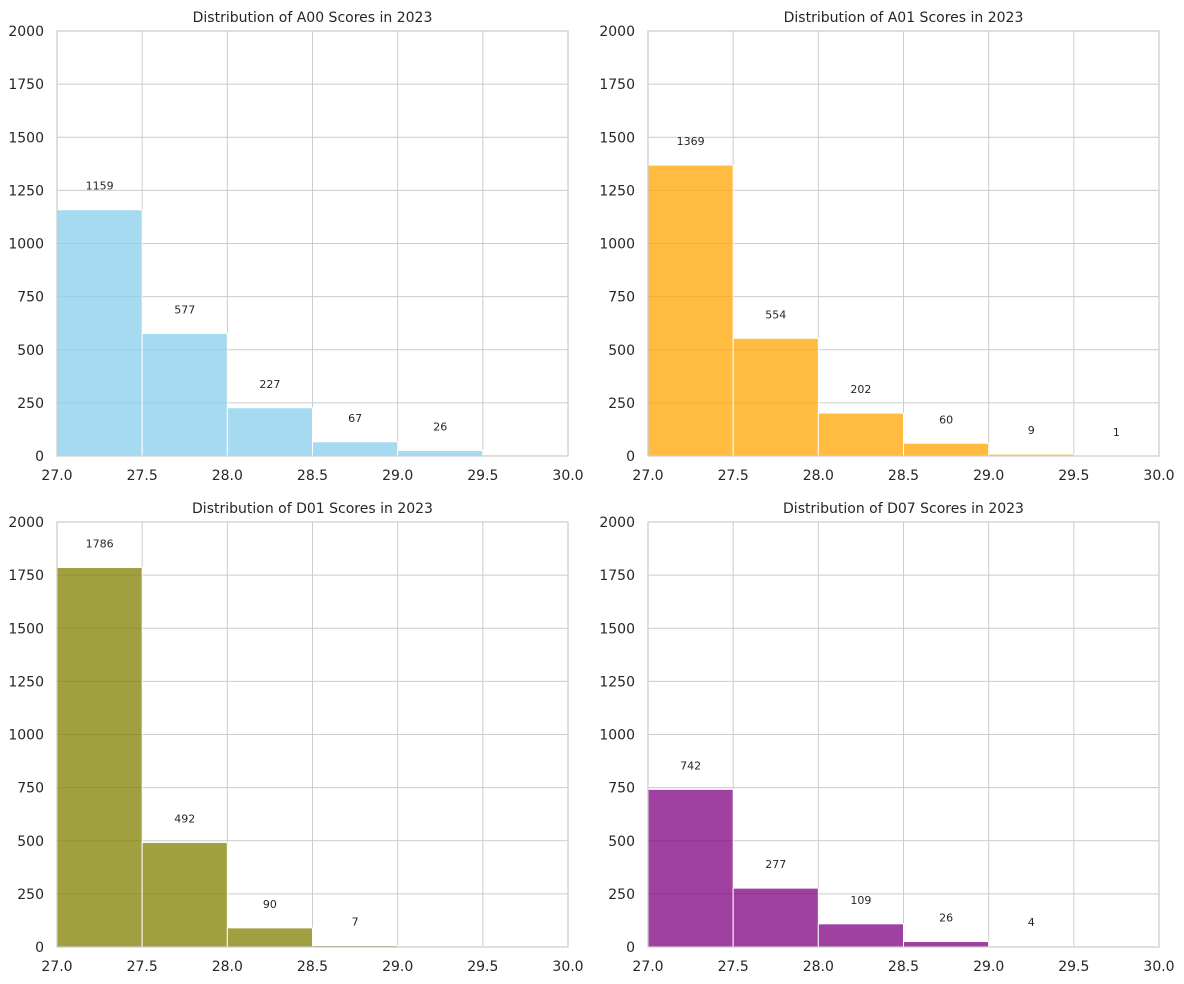  What do you see at coordinates (313, 18) in the screenshot?
I see `chart-title: Distribution of A00 Scores in 2023` at bounding box center [313, 18].